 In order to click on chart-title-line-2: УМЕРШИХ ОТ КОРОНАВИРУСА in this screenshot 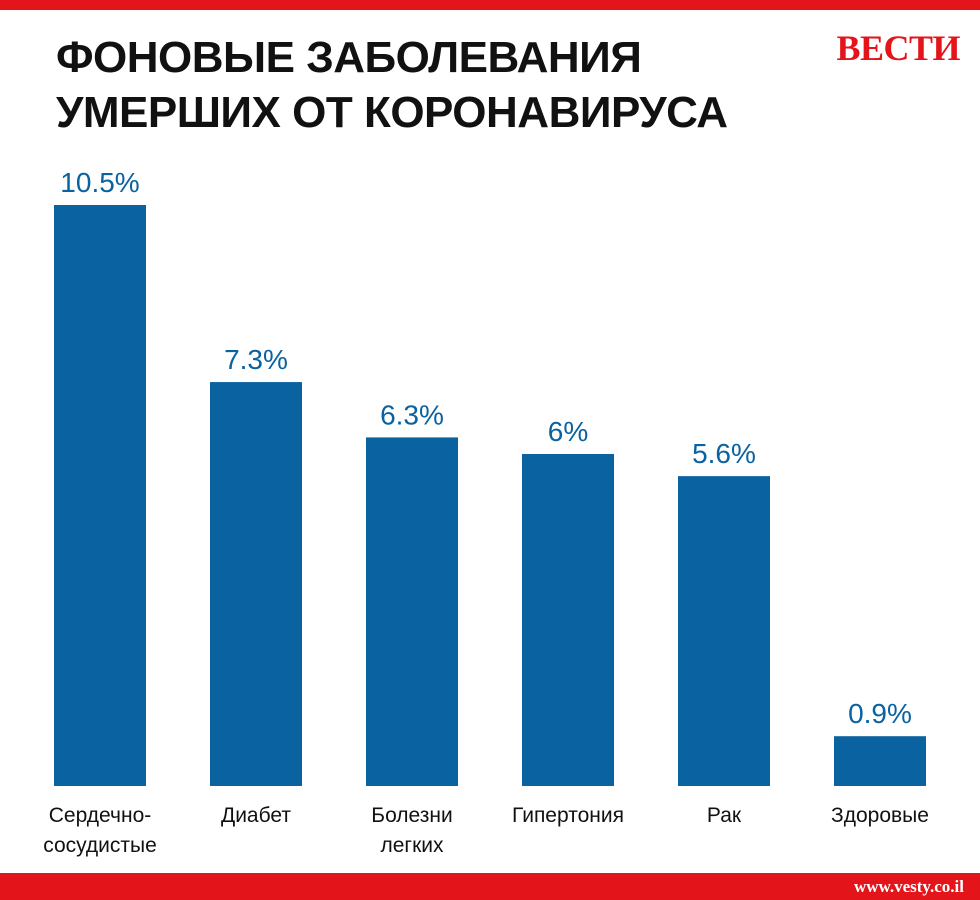, I will do `click(392, 112)`.